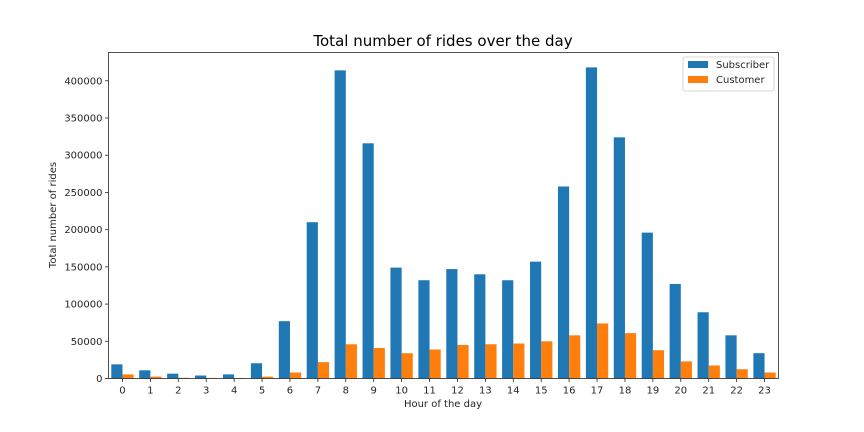 The height and width of the screenshot is (432, 864). Describe the element at coordinates (743, 65) in the screenshot. I see `legend-label-subscriber: Subscriber` at that location.